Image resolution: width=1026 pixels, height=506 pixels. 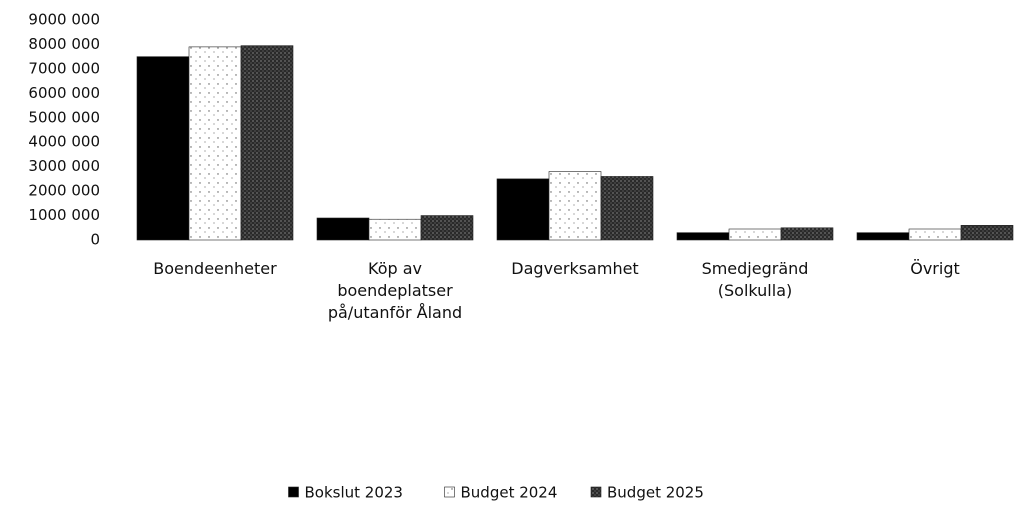 I want to click on y-tick-label: 7000 000, so click(x=64, y=68).